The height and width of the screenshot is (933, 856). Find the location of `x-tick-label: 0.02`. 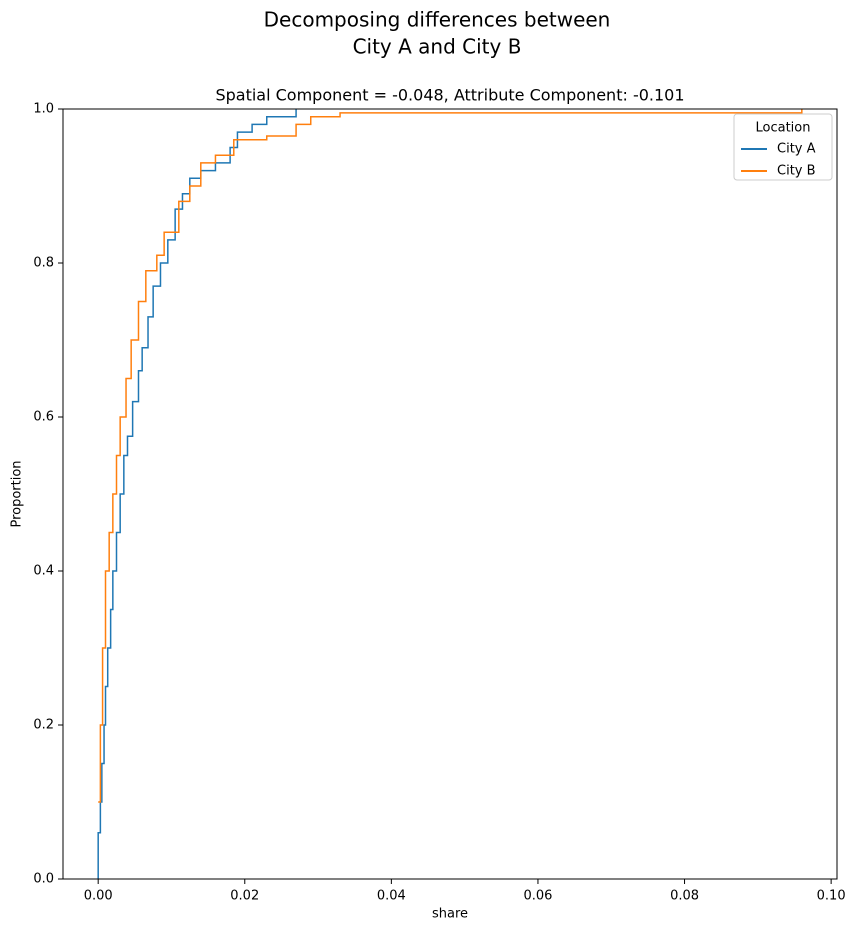

x-tick-label: 0.02 is located at coordinates (244, 896).